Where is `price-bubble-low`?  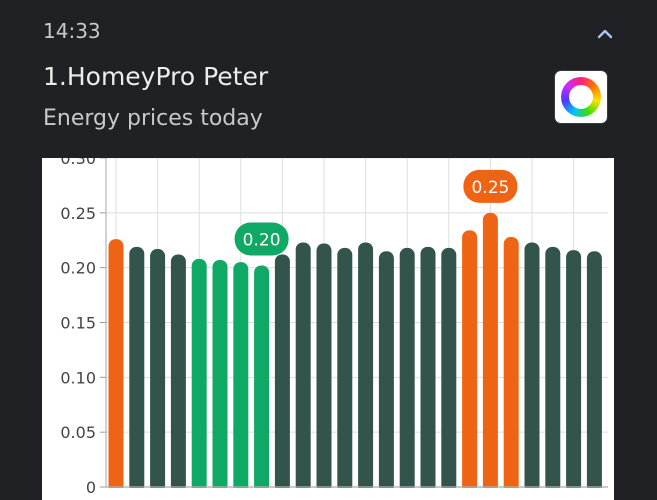
price-bubble-low is located at coordinates (261, 239).